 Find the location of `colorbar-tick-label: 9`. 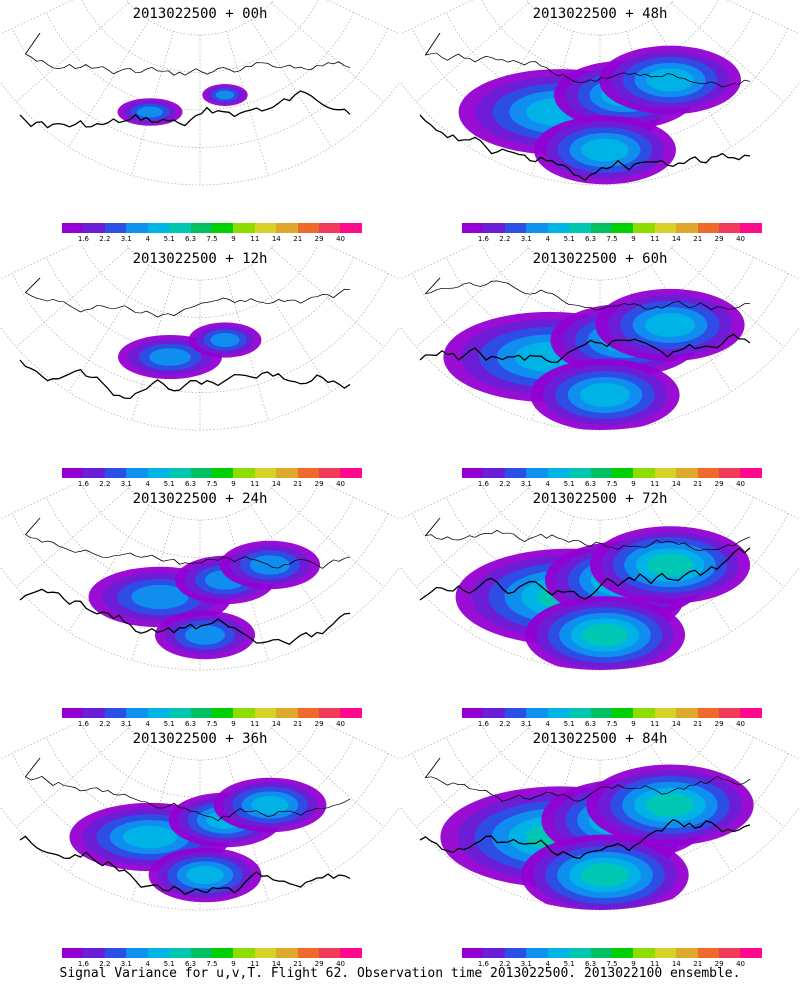

colorbar-tick-label: 9 is located at coordinates (633, 239).